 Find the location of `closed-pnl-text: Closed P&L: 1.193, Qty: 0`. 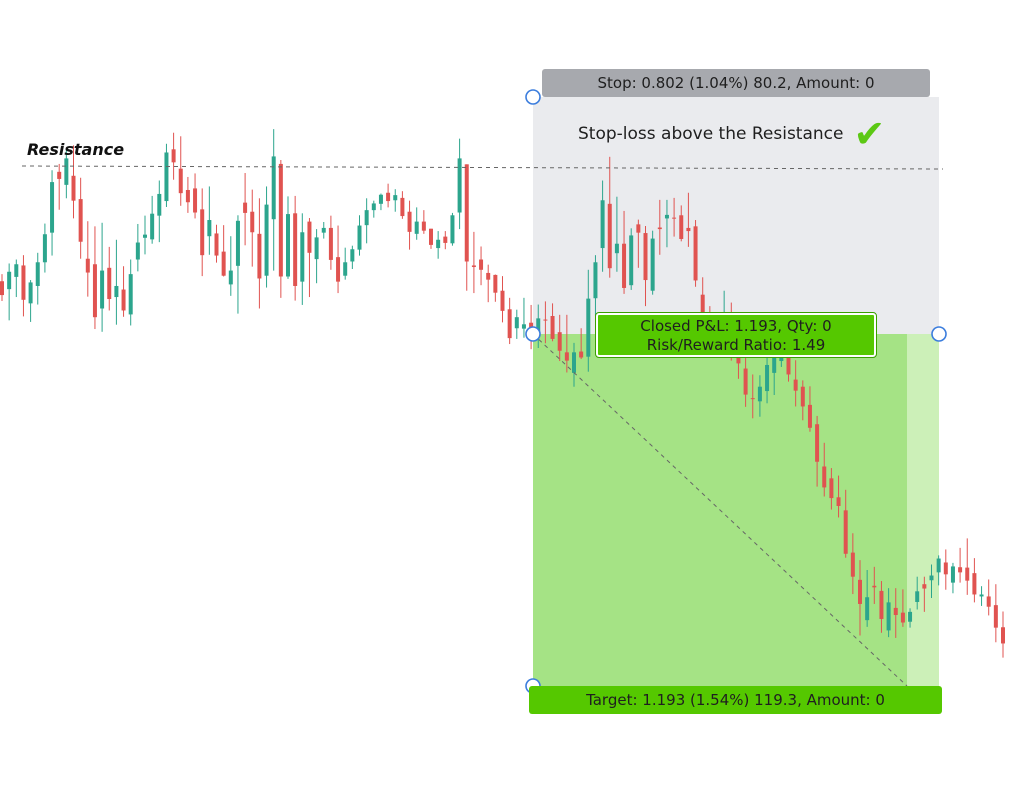

closed-pnl-text: Closed P&L: 1.193, Qty: 0 is located at coordinates (736, 326).